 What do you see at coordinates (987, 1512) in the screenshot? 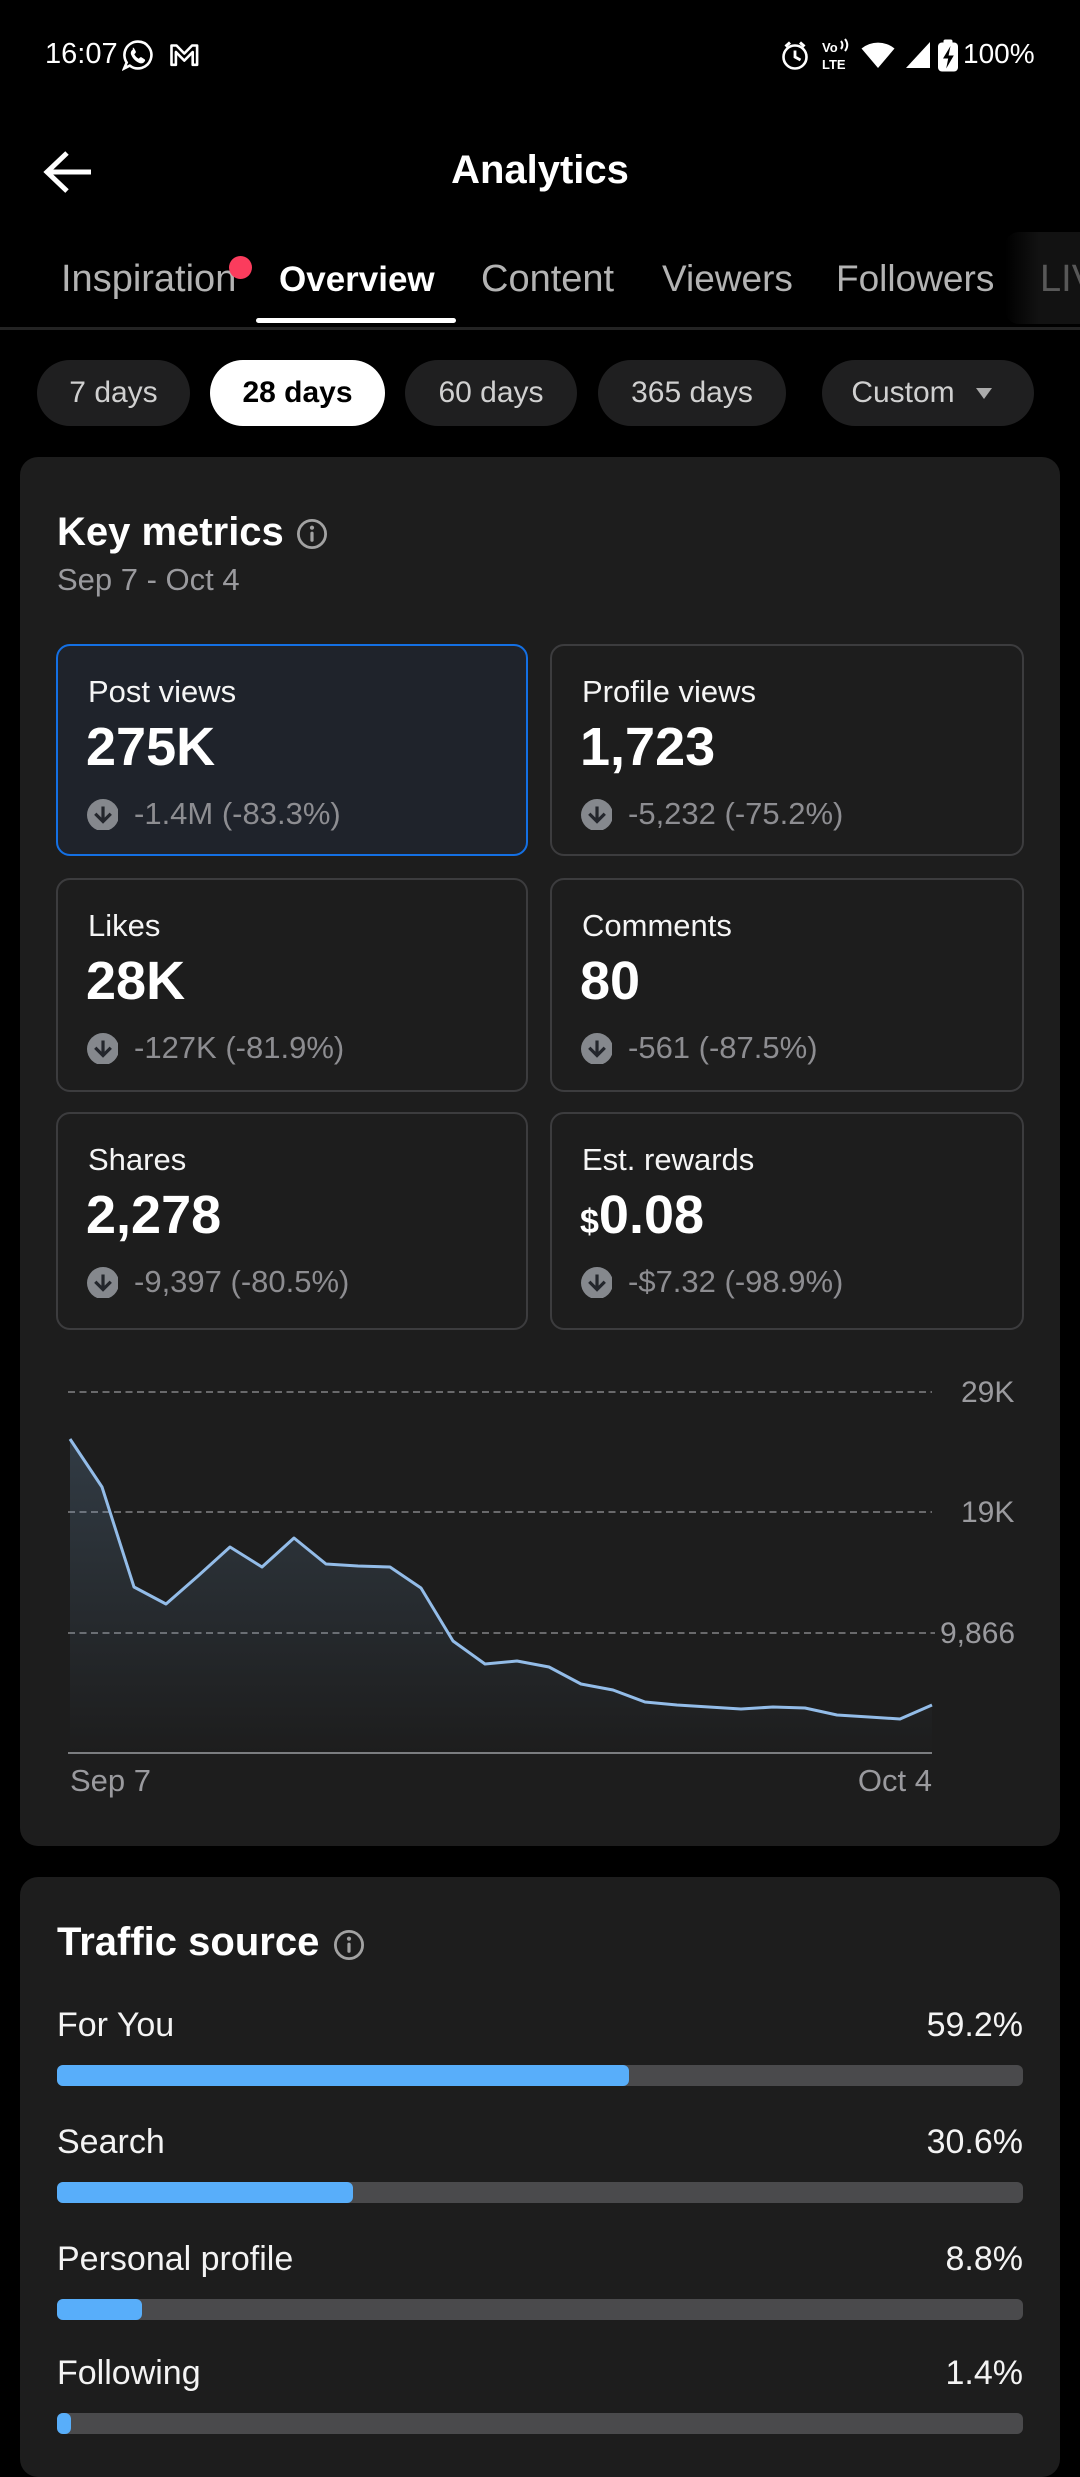
I see `svg-text: 19K` at bounding box center [987, 1512].